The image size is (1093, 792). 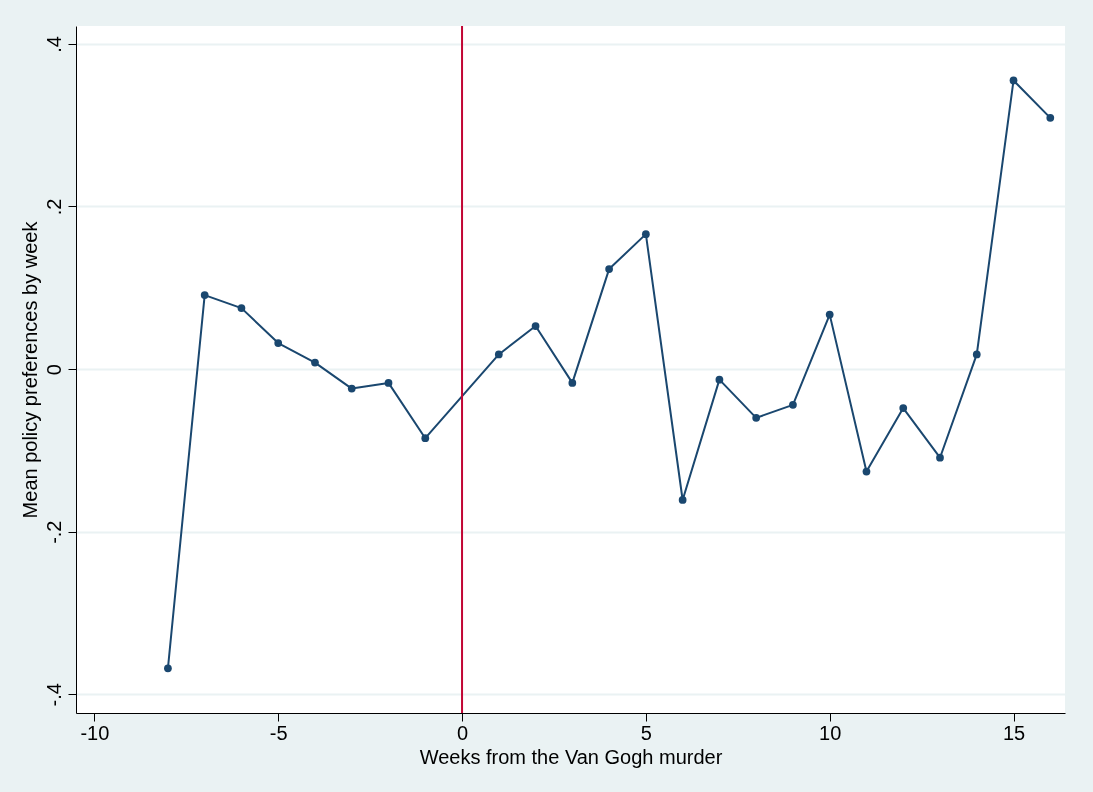 I want to click on y-tick-label: -.2, so click(x=53, y=532).